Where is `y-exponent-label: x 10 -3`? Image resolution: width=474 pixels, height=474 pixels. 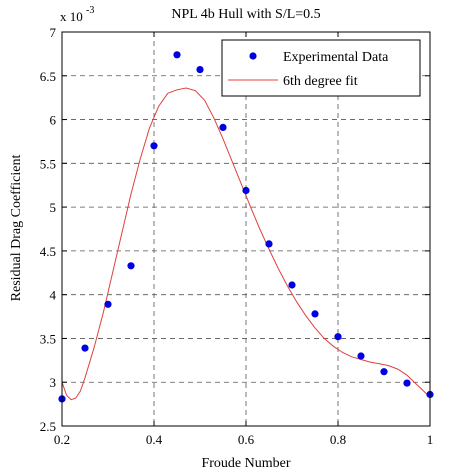 y-exponent-label: x 10 -3 is located at coordinates (77, 14).